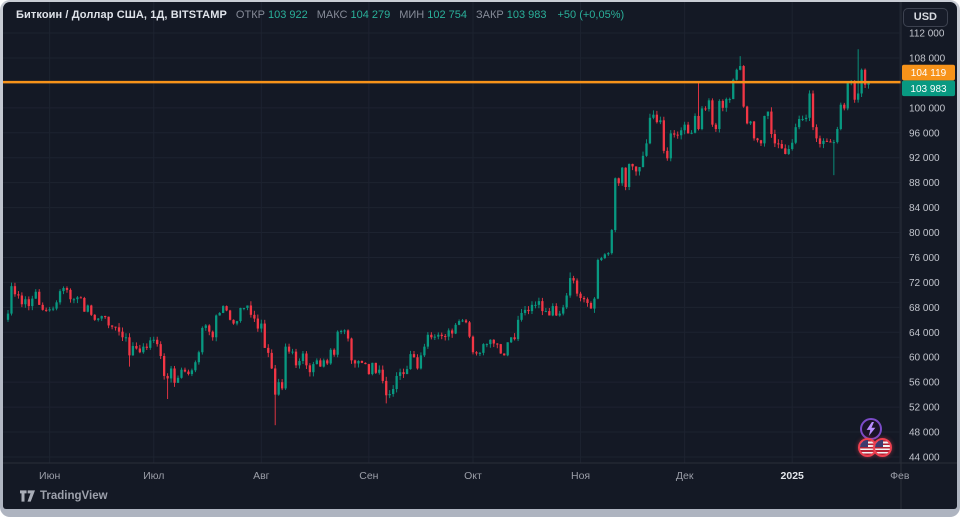 The width and height of the screenshot is (960, 517). What do you see at coordinates (924, 358) in the screenshot?
I see `svg-text: 60 000` at bounding box center [924, 358].